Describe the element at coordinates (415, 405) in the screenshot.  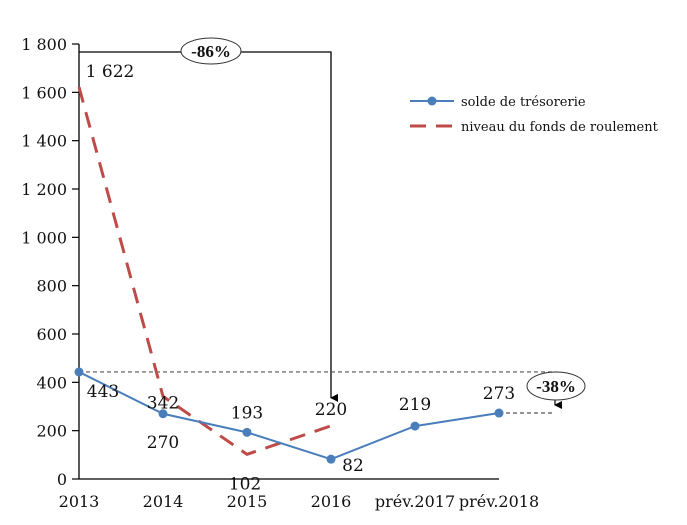
I see `data-label-tresorerie: 219` at that location.